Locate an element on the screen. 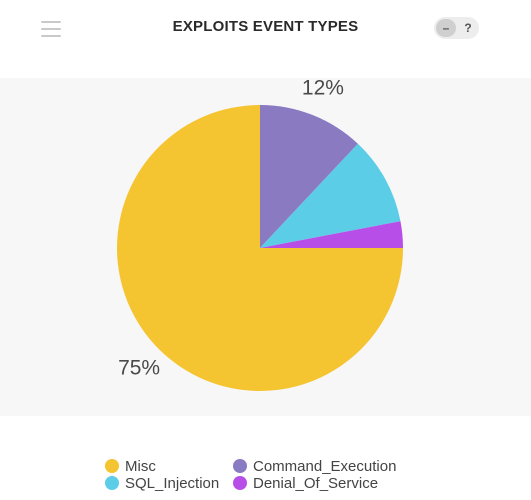  legend-swatch-misc is located at coordinates (112, 466).